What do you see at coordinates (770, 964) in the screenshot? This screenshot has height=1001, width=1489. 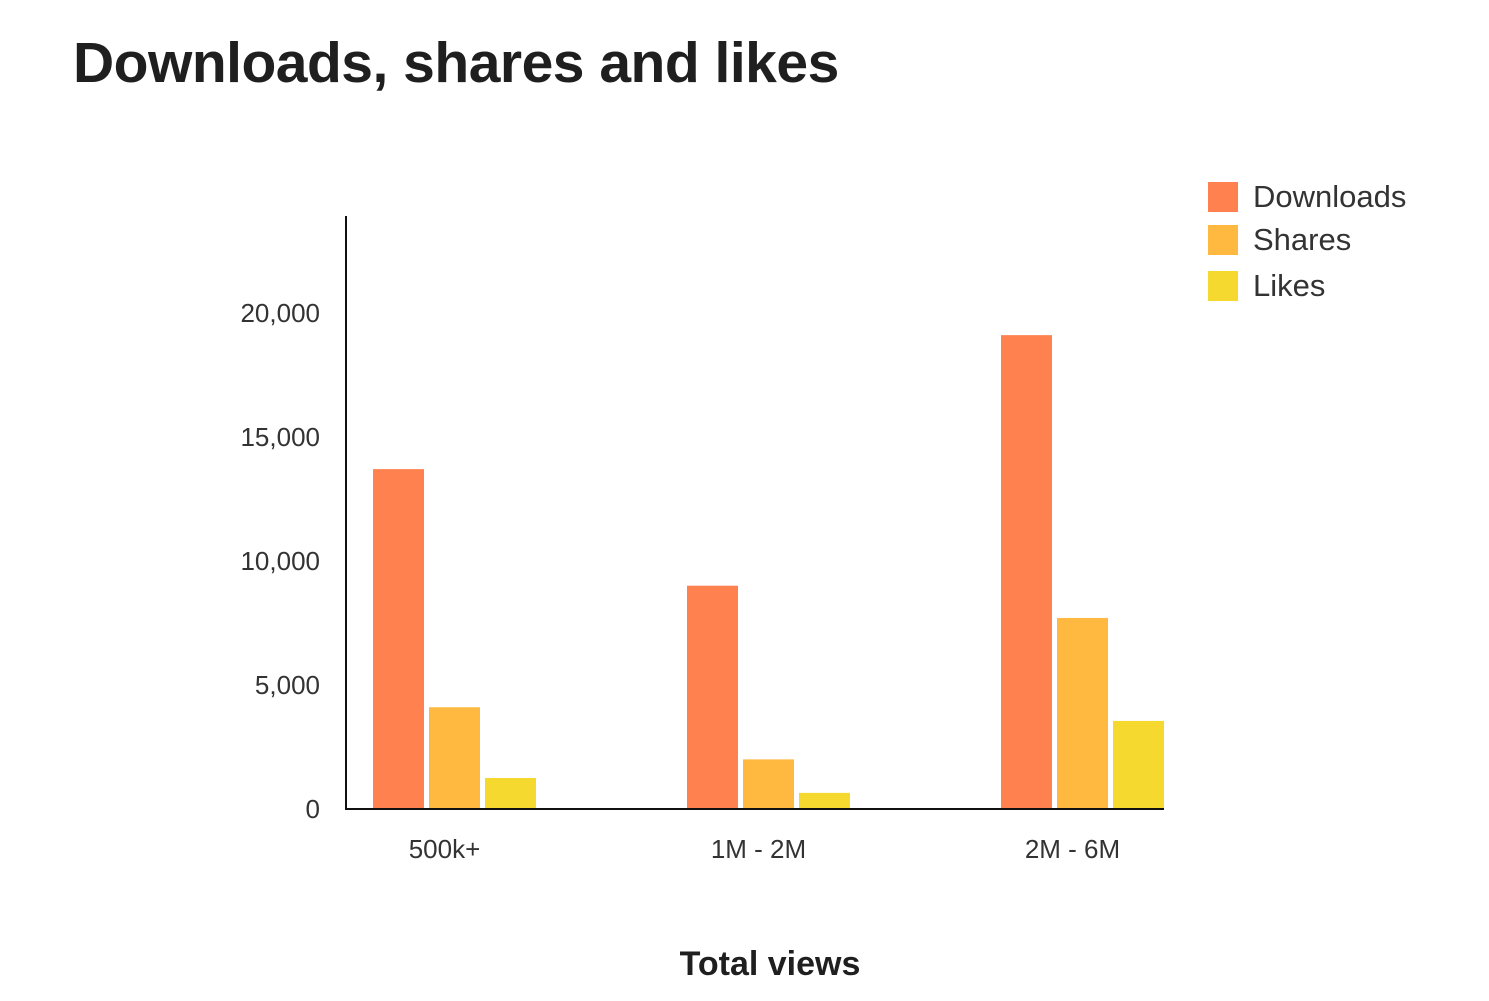 I see `x-axis-title: Total views` at bounding box center [770, 964].